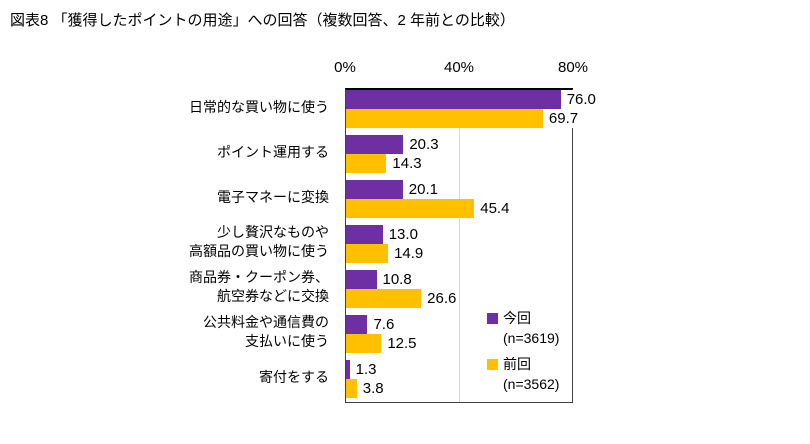 This screenshot has width=810, height=444. I want to click on bar-group: 20.1 45.4, so click(459, 202).